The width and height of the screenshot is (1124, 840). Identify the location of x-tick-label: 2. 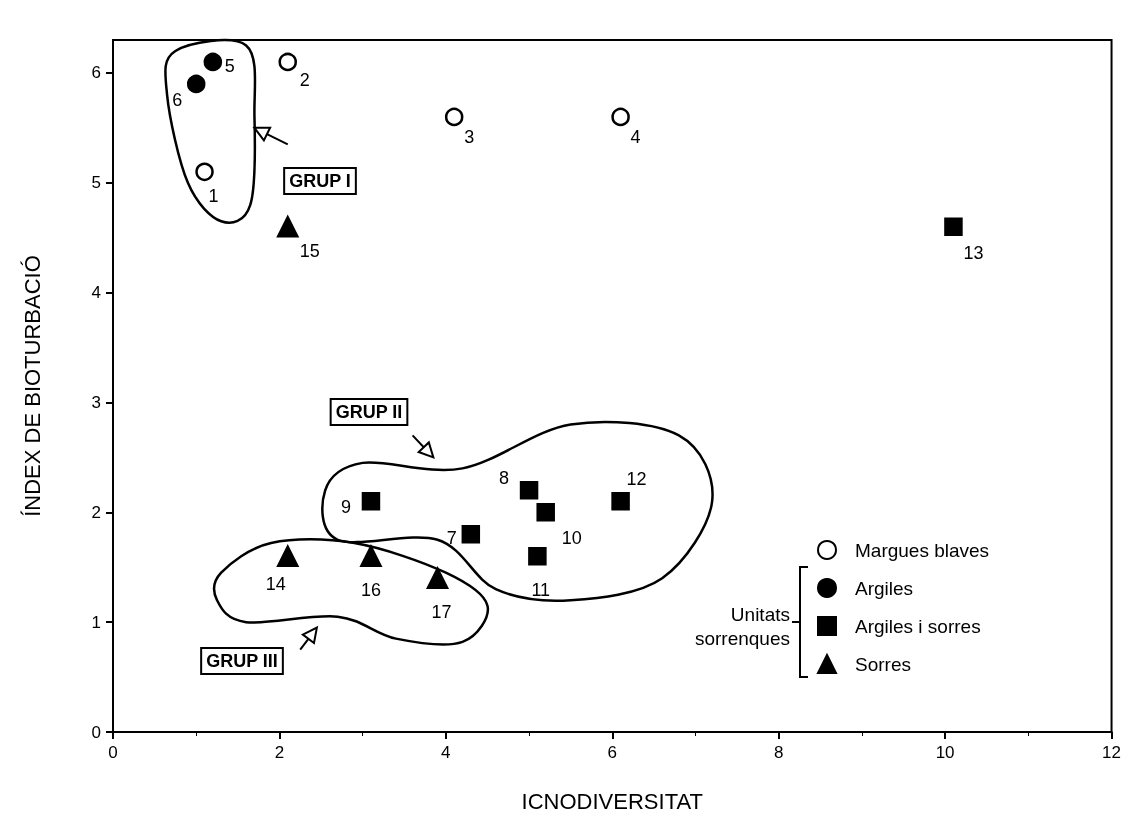
(279, 752).